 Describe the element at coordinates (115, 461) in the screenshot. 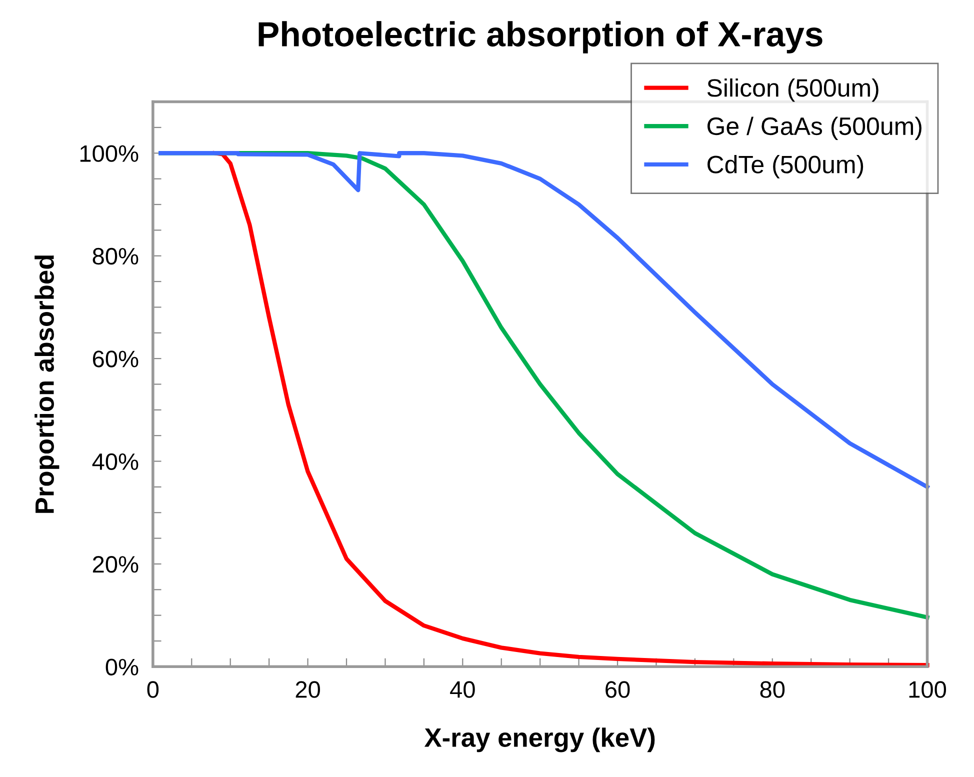

I see `y-tick-label: 40%` at that location.